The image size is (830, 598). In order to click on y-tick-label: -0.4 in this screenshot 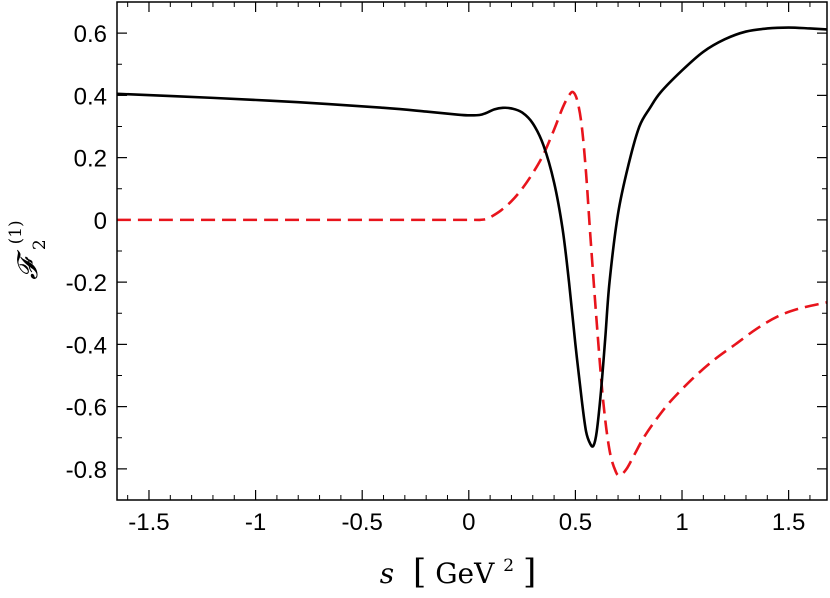, I will do `click(86, 345)`.